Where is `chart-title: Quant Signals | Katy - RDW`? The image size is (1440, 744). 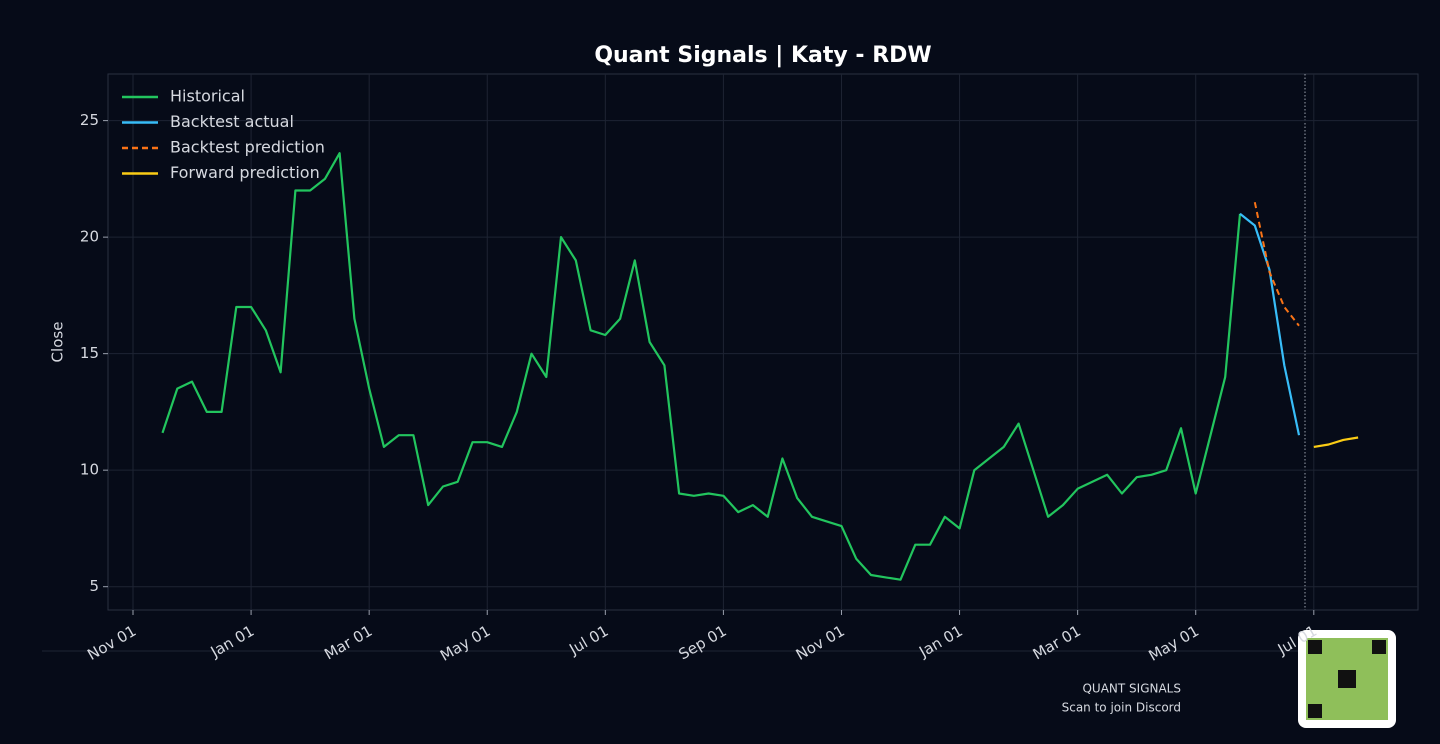
chart-title: Quant Signals | Katy - RDW is located at coordinates (762, 55).